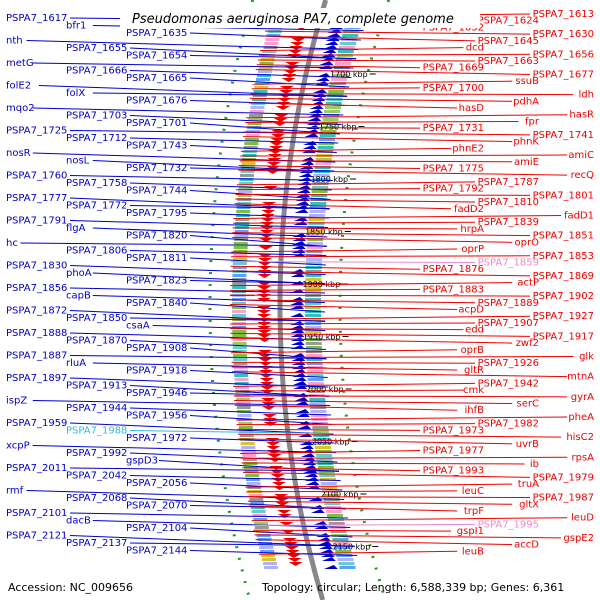 The width and height of the screenshot is (600, 600). I want to click on gene-label: PSPA7_1942, so click(508, 383).